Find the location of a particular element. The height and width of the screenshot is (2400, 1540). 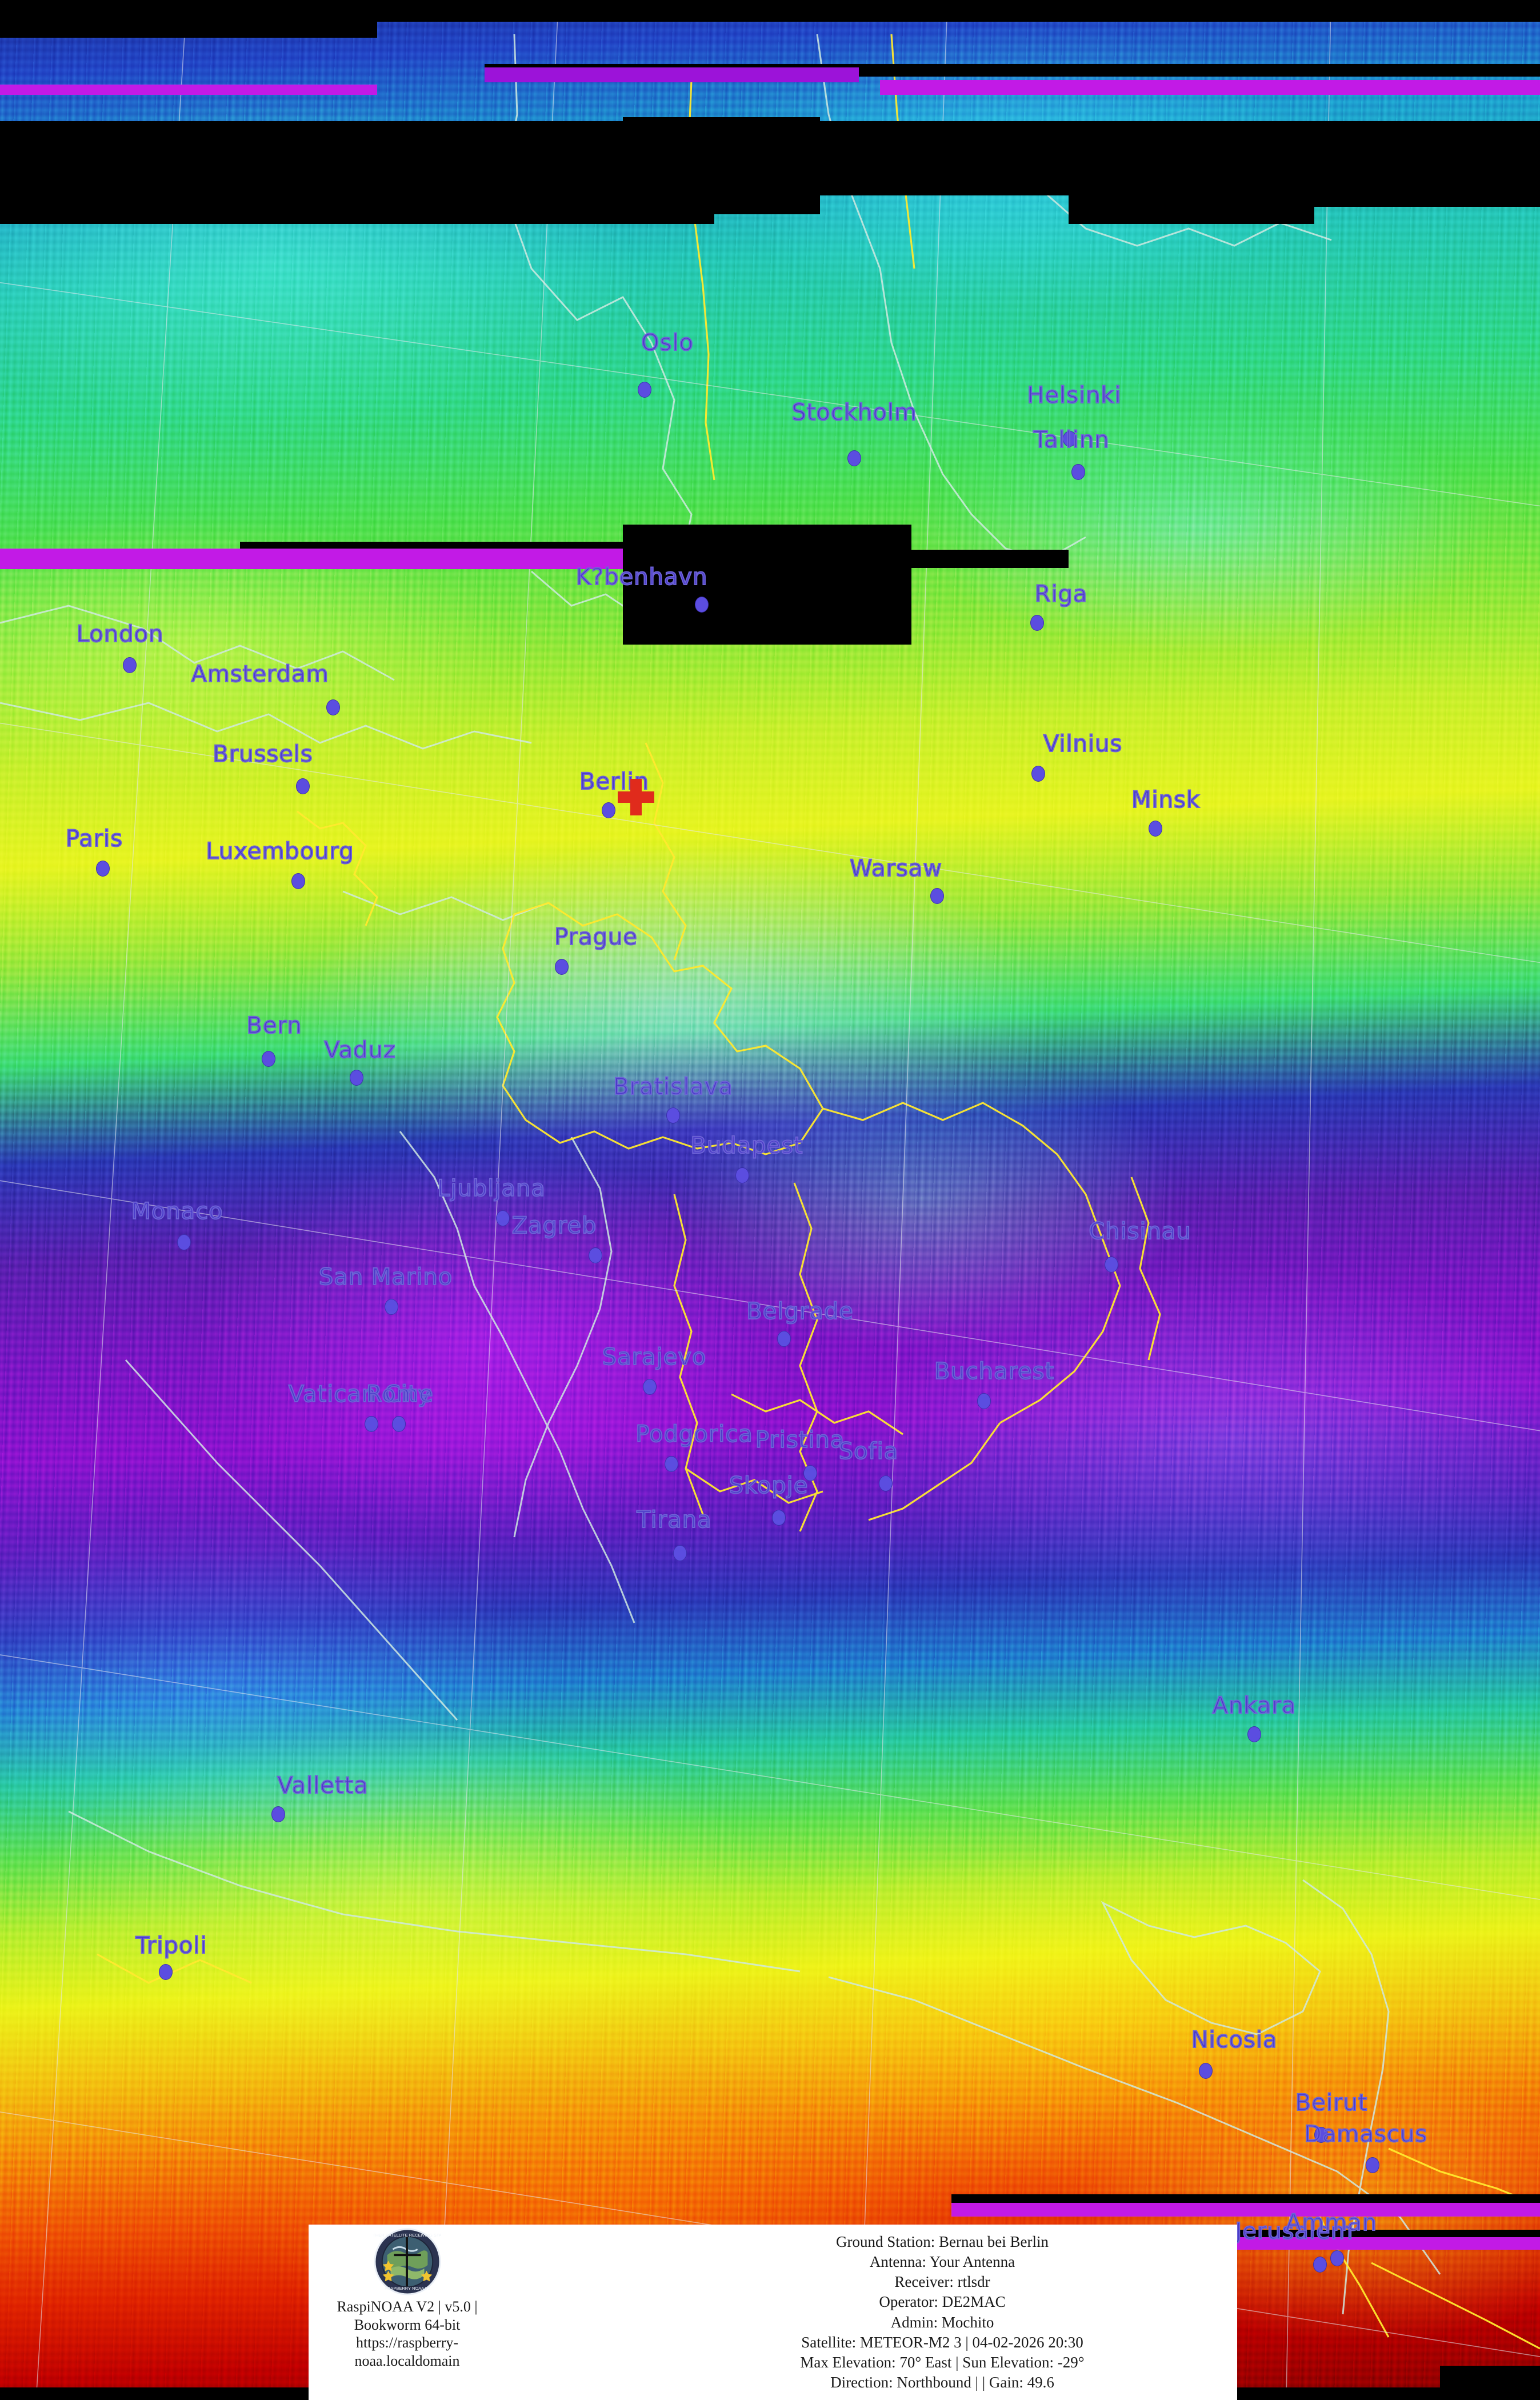

info-receiver: Receiver: rtlsdr is located at coordinates (942, 2282).